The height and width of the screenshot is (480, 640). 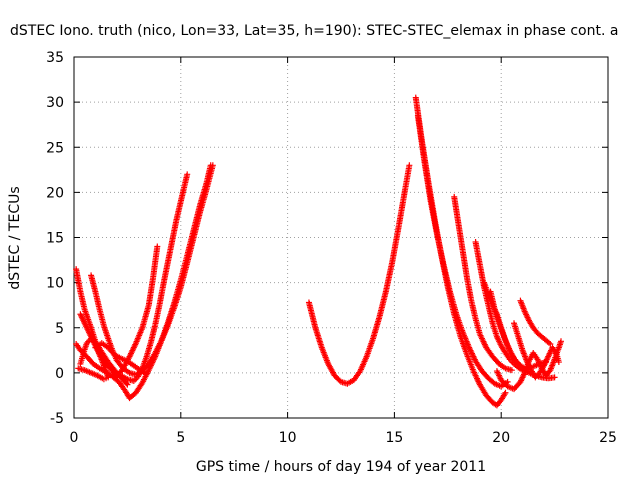 I want to click on x-tick-label: 10, so click(x=288, y=438).